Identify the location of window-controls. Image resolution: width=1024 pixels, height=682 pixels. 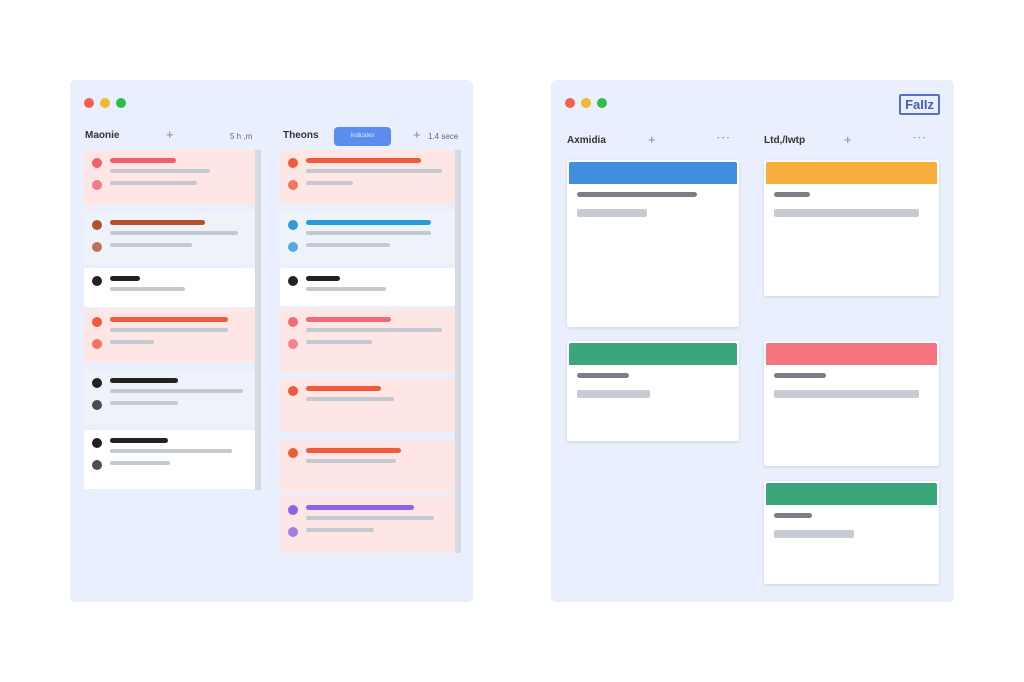
(586, 103).